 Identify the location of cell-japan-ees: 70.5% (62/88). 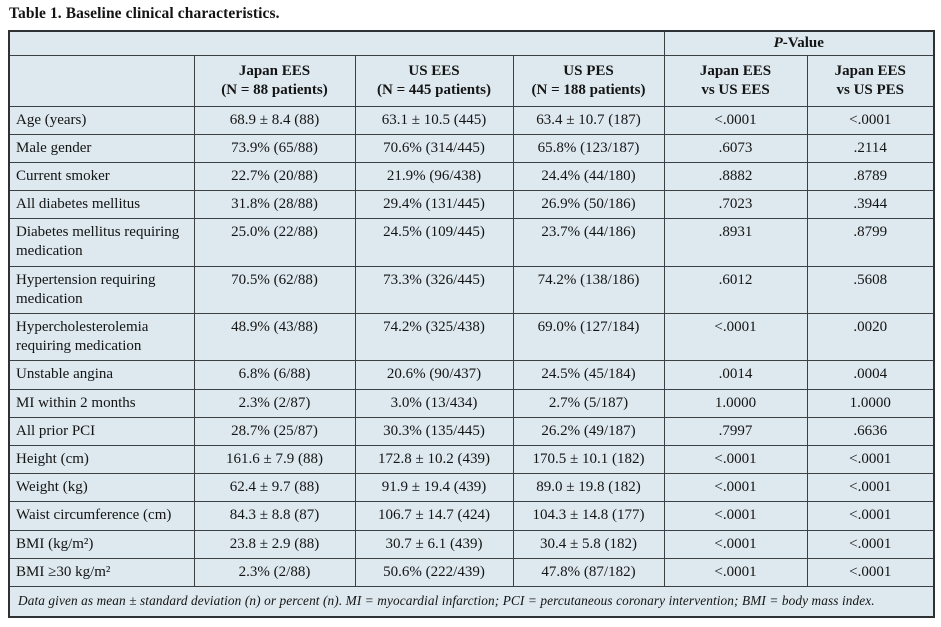
(274, 290).